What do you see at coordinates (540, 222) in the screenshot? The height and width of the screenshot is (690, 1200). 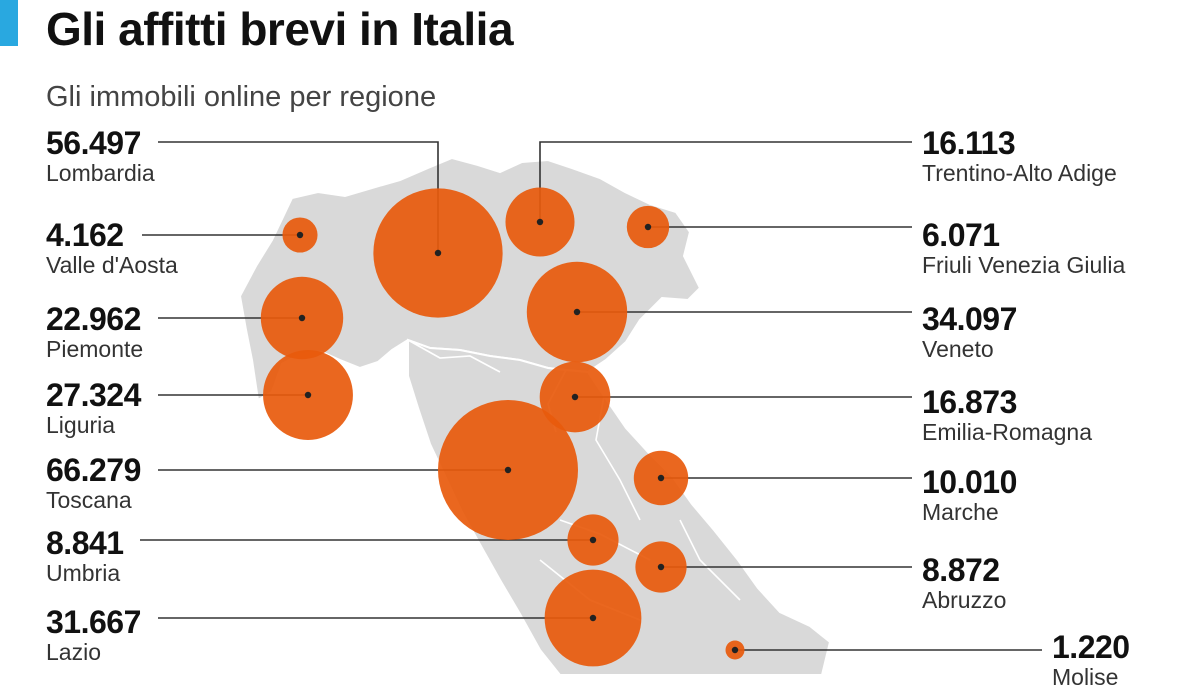 I see `anchor-dot-trentino` at bounding box center [540, 222].